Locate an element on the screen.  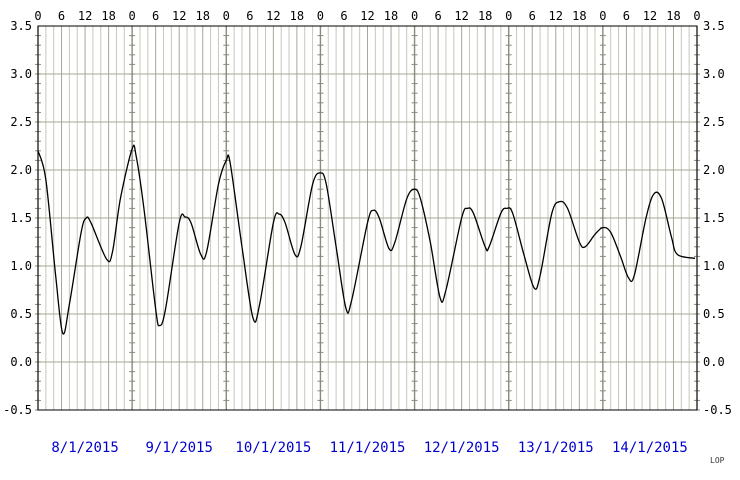
y-tick-label-left: 1.0 is located at coordinates (21, 266).